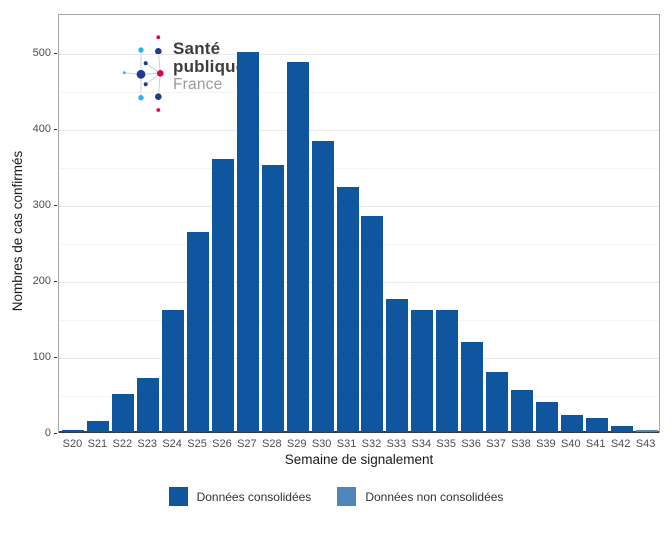 This screenshot has height=537, width=672. Describe the element at coordinates (297, 246) in the screenshot. I see `bar-S29` at that location.